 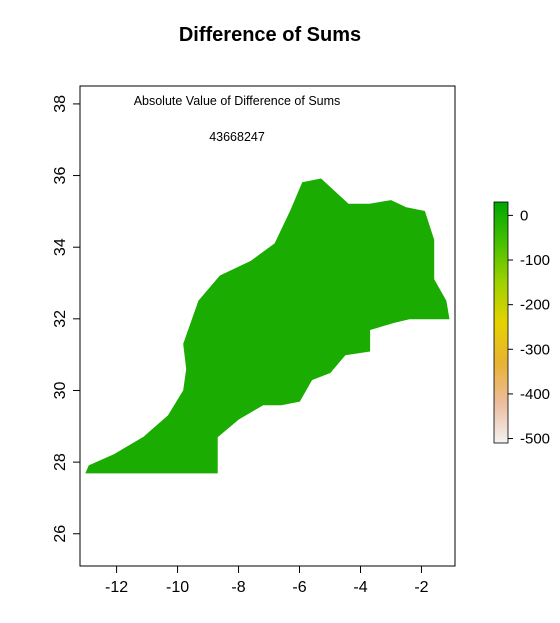 I want to click on annotation-label: Absolute Value of Difference of Sums, so click(x=237, y=101).